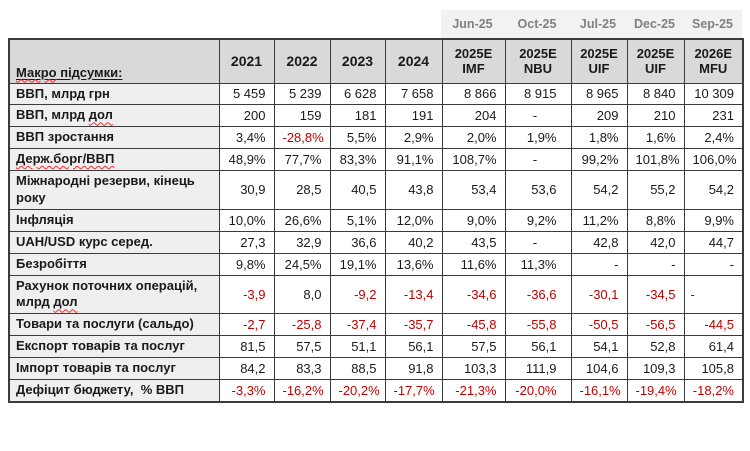 Image resolution: width=750 pixels, height=451 pixels. What do you see at coordinates (538, 220) in the screenshot?
I see `value-cell: 9,2%` at bounding box center [538, 220].